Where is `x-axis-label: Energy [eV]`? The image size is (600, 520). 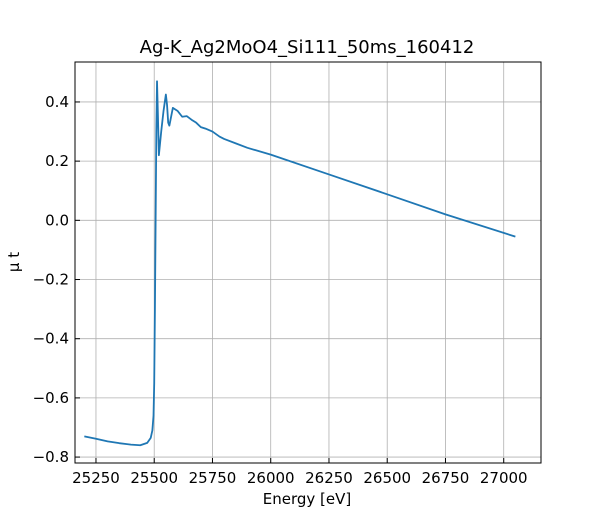
x-axis-label: Energy [eV] is located at coordinates (307, 499).